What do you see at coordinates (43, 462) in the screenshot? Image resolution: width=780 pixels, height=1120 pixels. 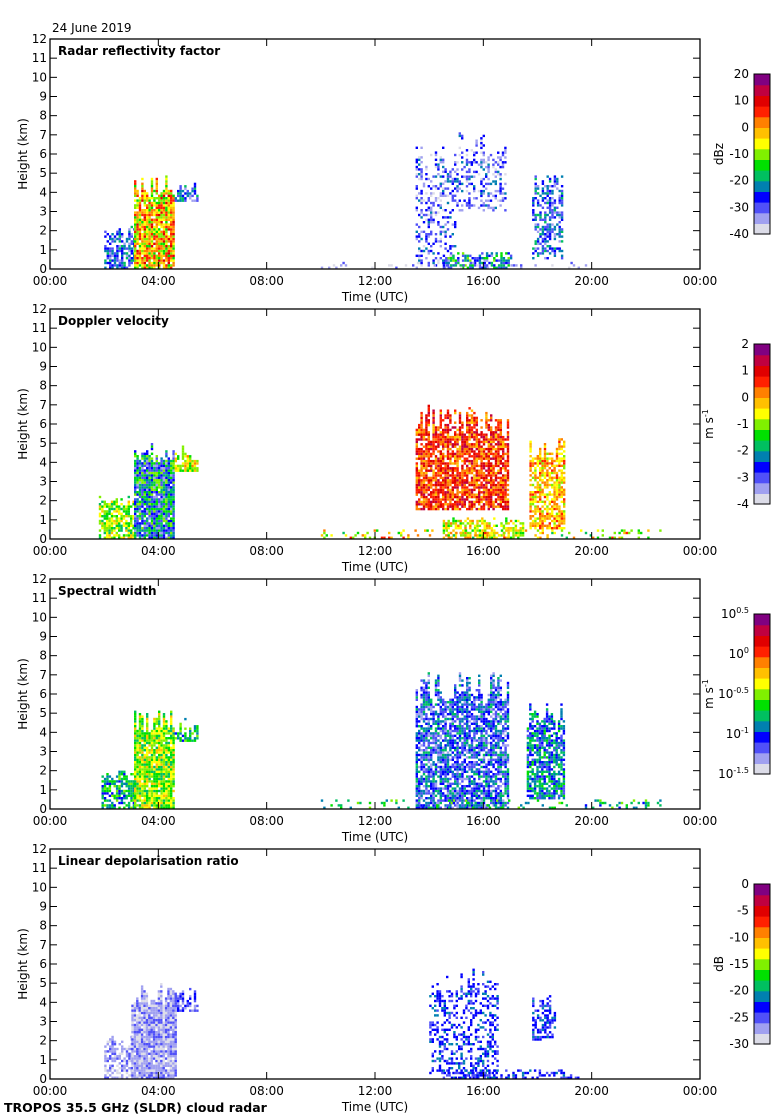 I see `y-tick-label: 4` at bounding box center [43, 462].